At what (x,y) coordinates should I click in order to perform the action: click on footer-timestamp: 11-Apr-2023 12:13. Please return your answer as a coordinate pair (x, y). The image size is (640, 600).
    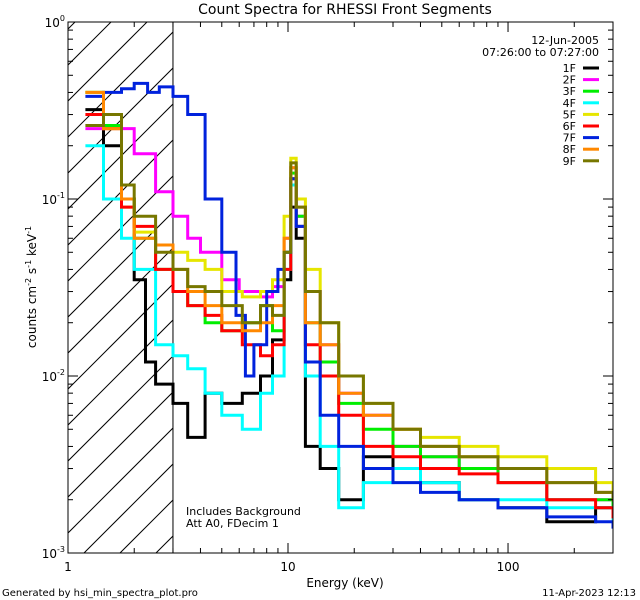
    Looking at the image, I should click on (589, 593).